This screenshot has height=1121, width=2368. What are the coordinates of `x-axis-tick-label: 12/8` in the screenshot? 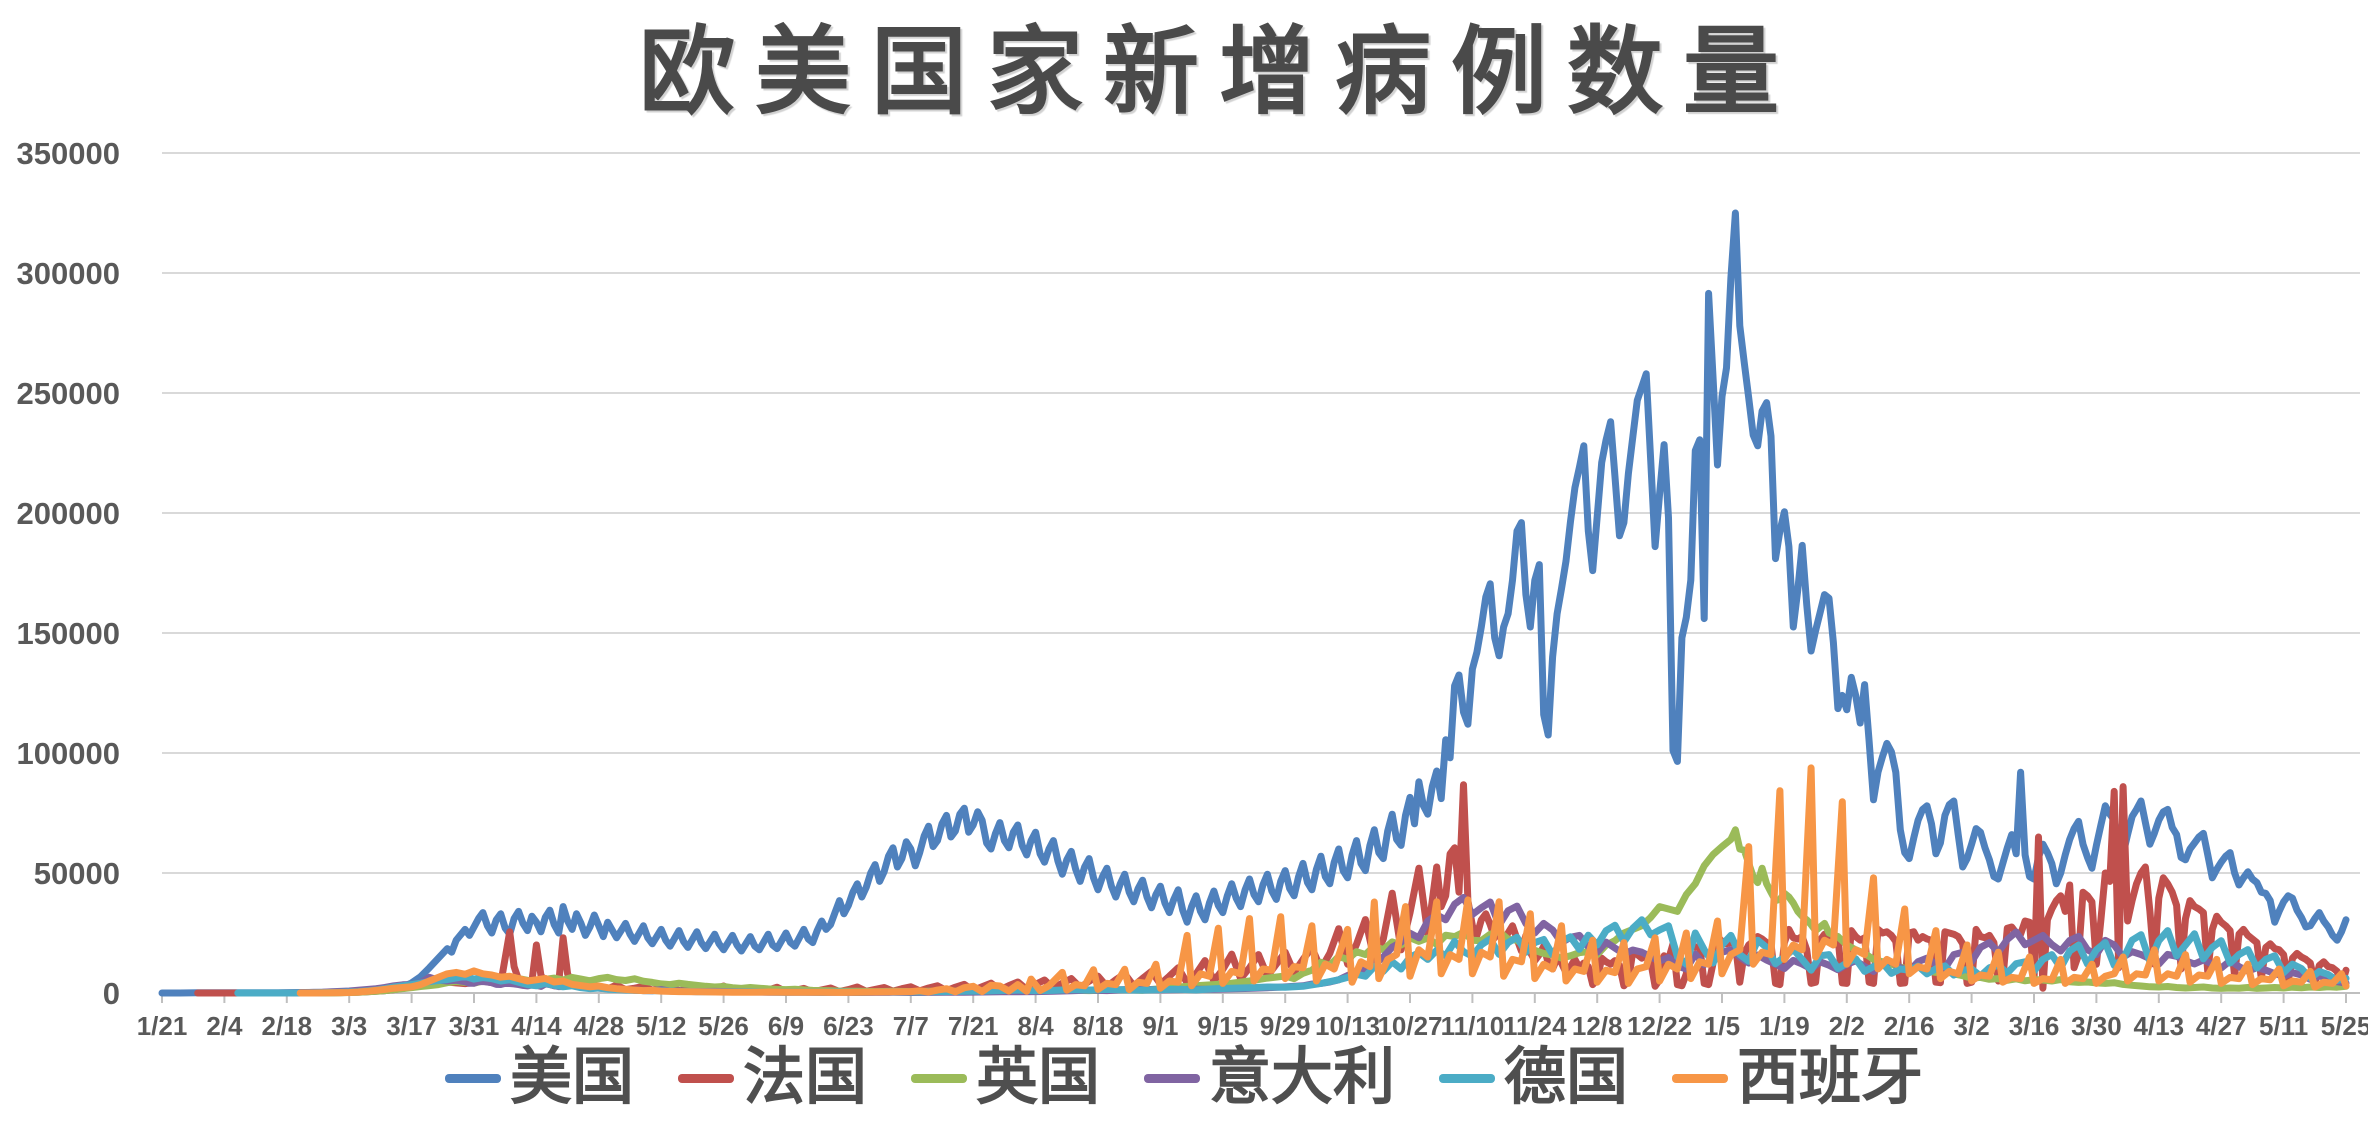 It's located at (1597, 1026).